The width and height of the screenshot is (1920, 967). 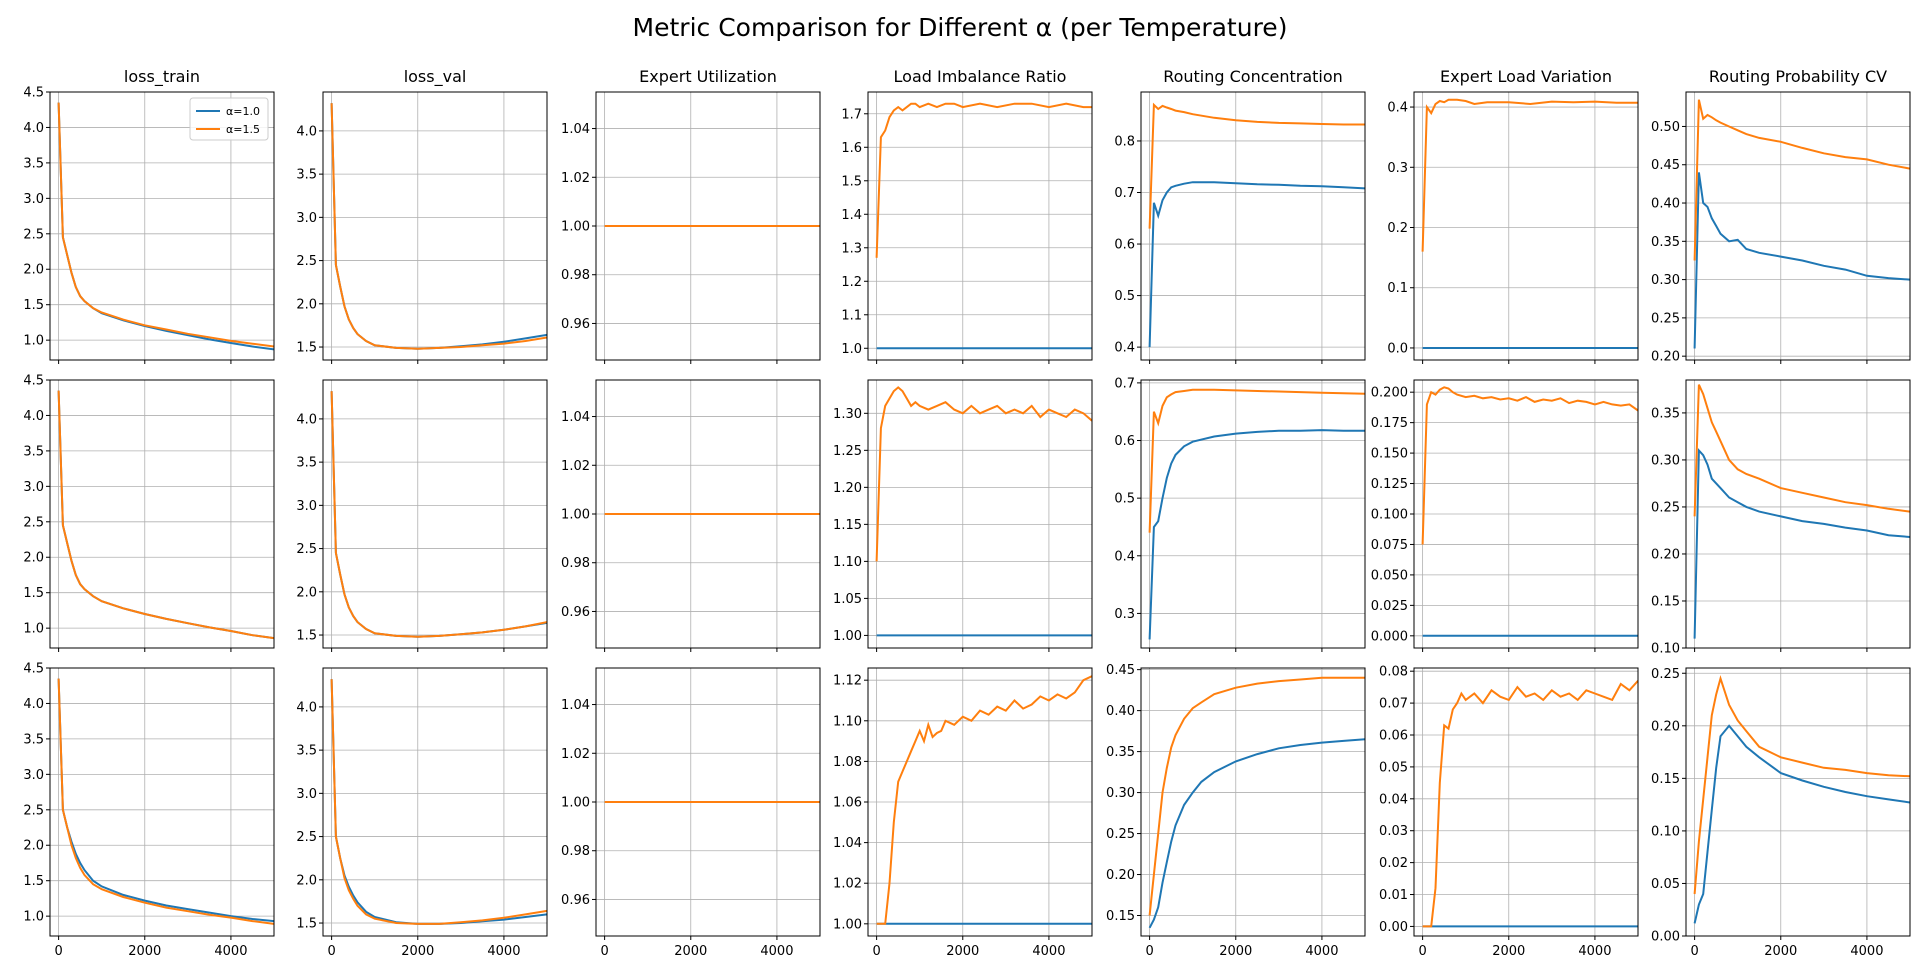 What do you see at coordinates (847, 562) in the screenshot?
I see `y-tick-label: 1.10` at bounding box center [847, 562].